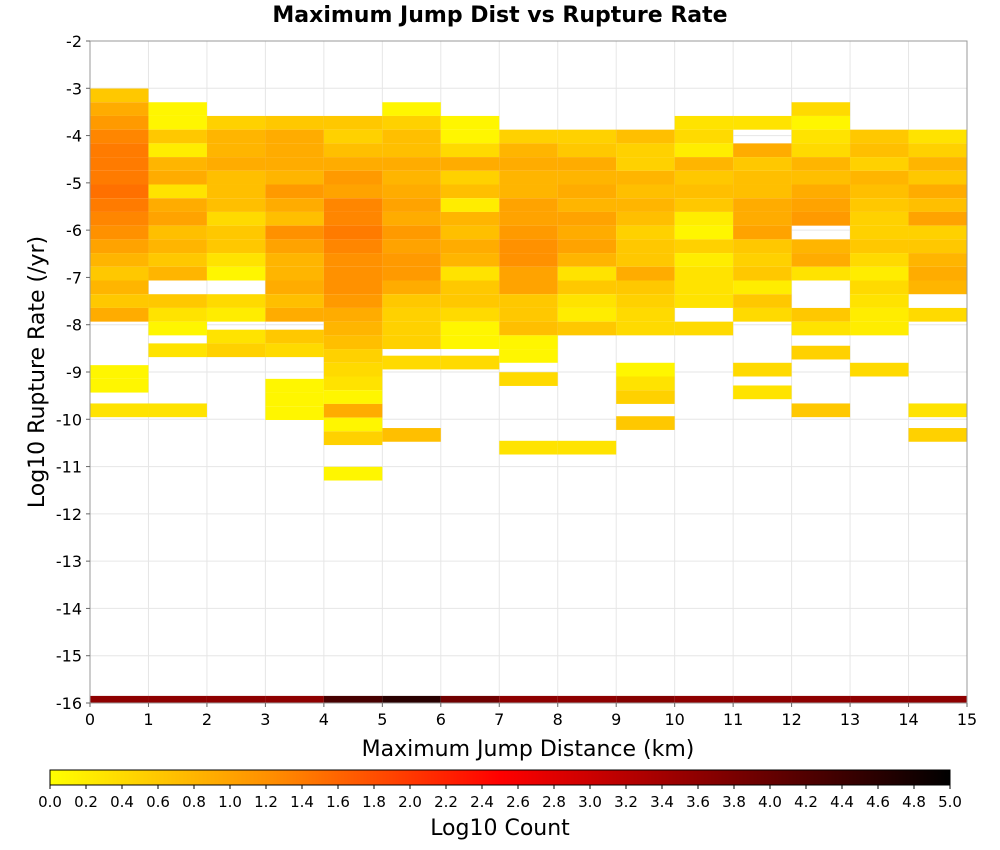 This screenshot has height=850, width=1000. Describe the element at coordinates (791, 719) in the screenshot. I see `x-tick-label: 12` at that location.